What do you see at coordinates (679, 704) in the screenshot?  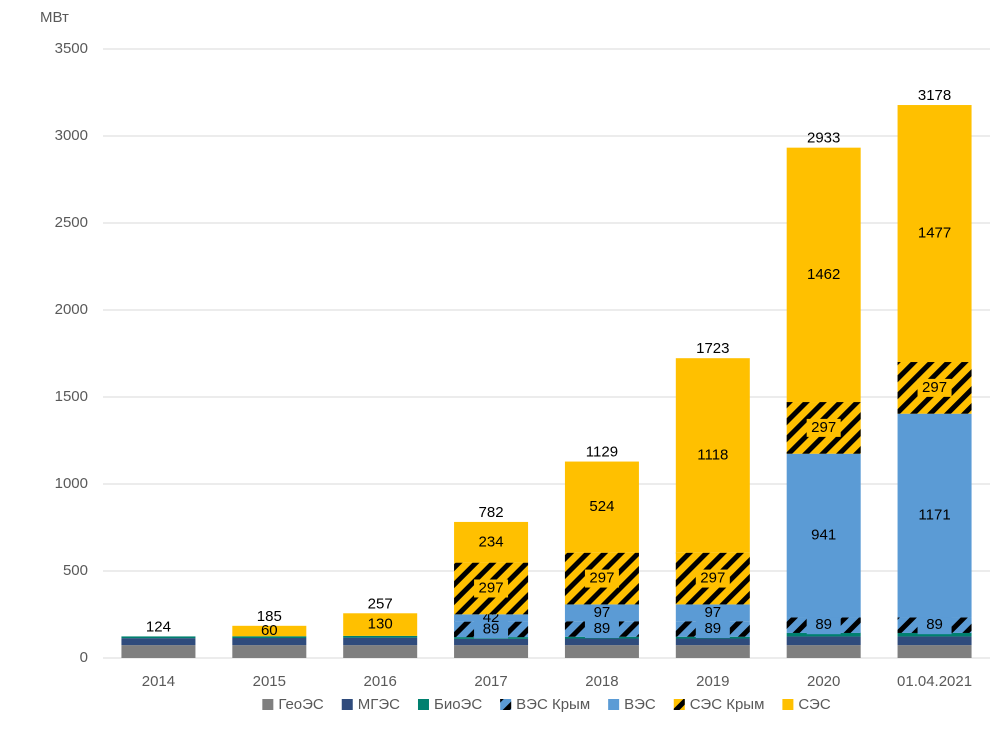 I see `legend-hatch` at bounding box center [679, 704].